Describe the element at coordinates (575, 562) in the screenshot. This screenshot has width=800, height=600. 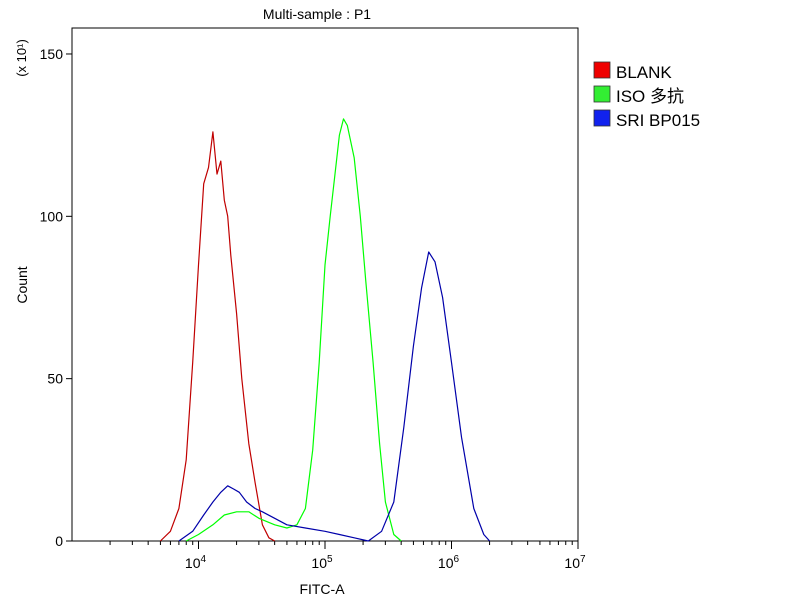
I see `x-tick-label: 10⁷` at that location.